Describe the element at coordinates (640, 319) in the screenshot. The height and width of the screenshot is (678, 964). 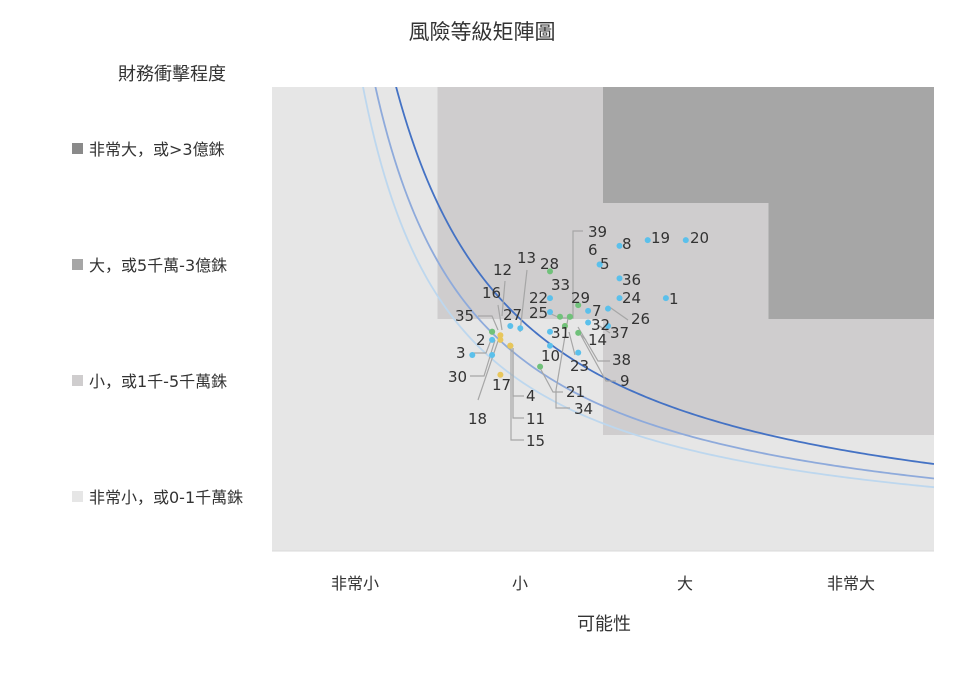
I see `data-label-26: 26` at that location.